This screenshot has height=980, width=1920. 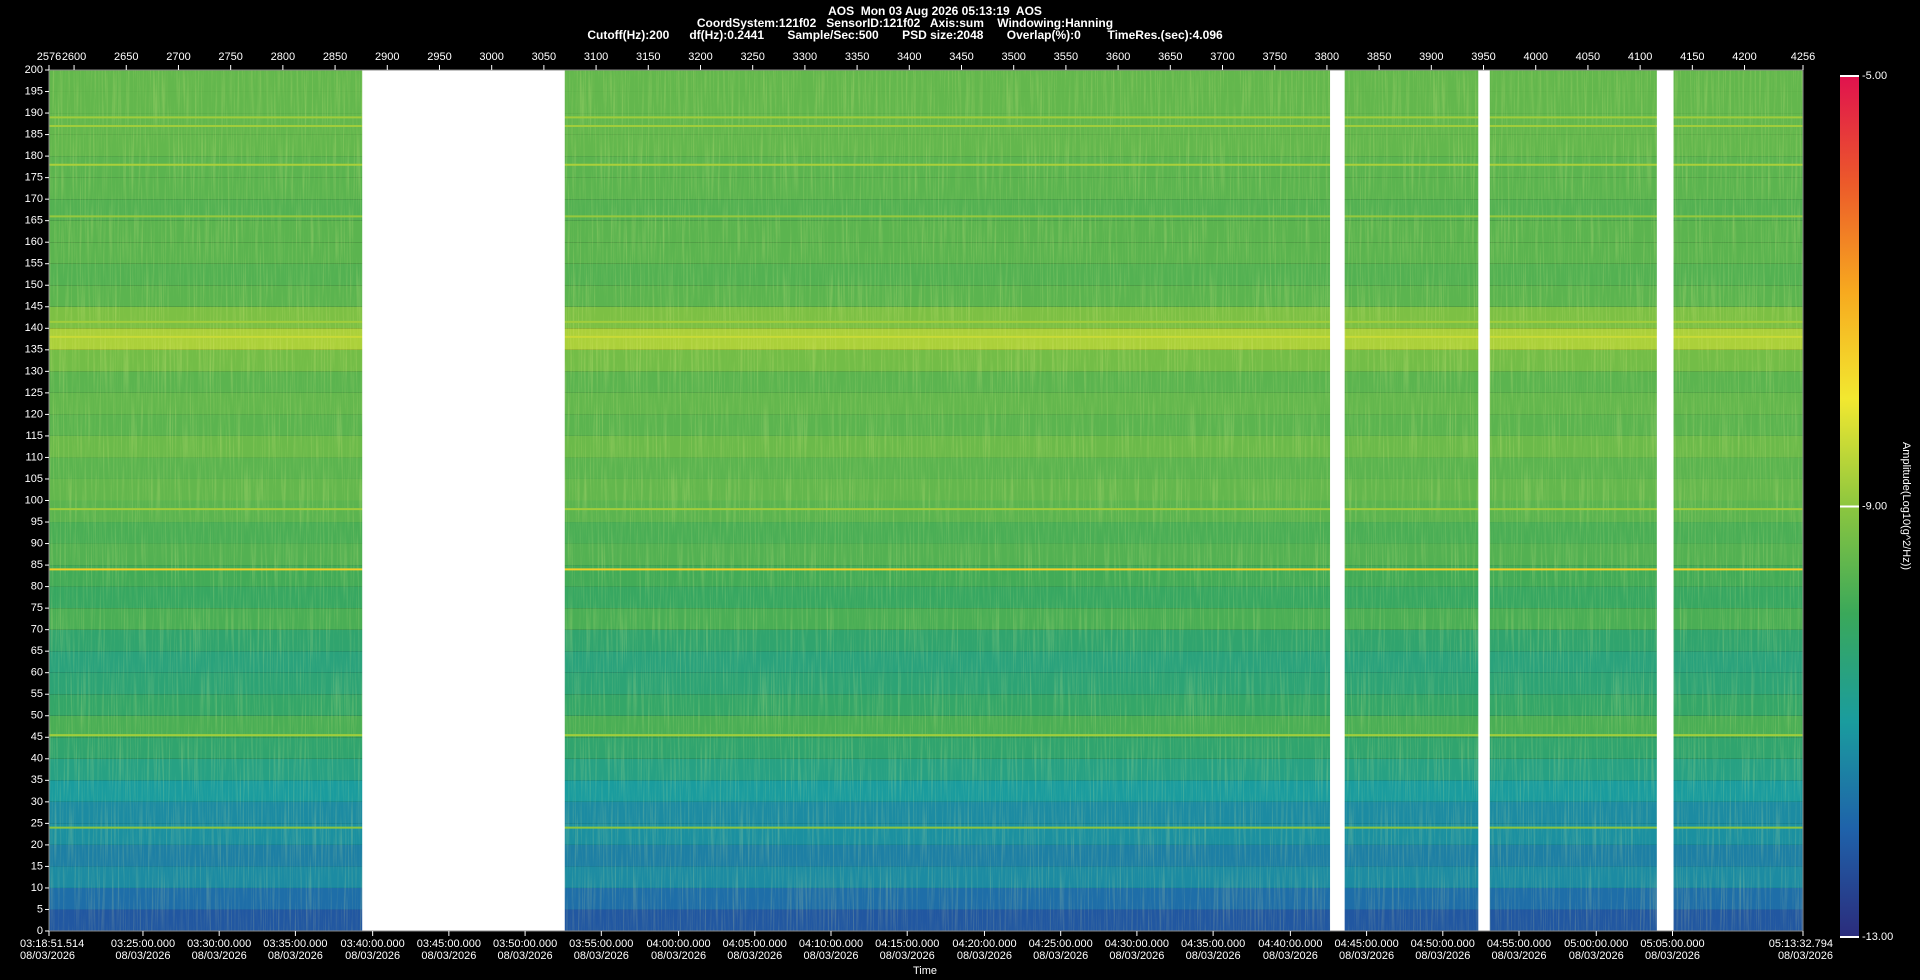 I want to click on y-tick-label: 145, so click(x=34, y=307).